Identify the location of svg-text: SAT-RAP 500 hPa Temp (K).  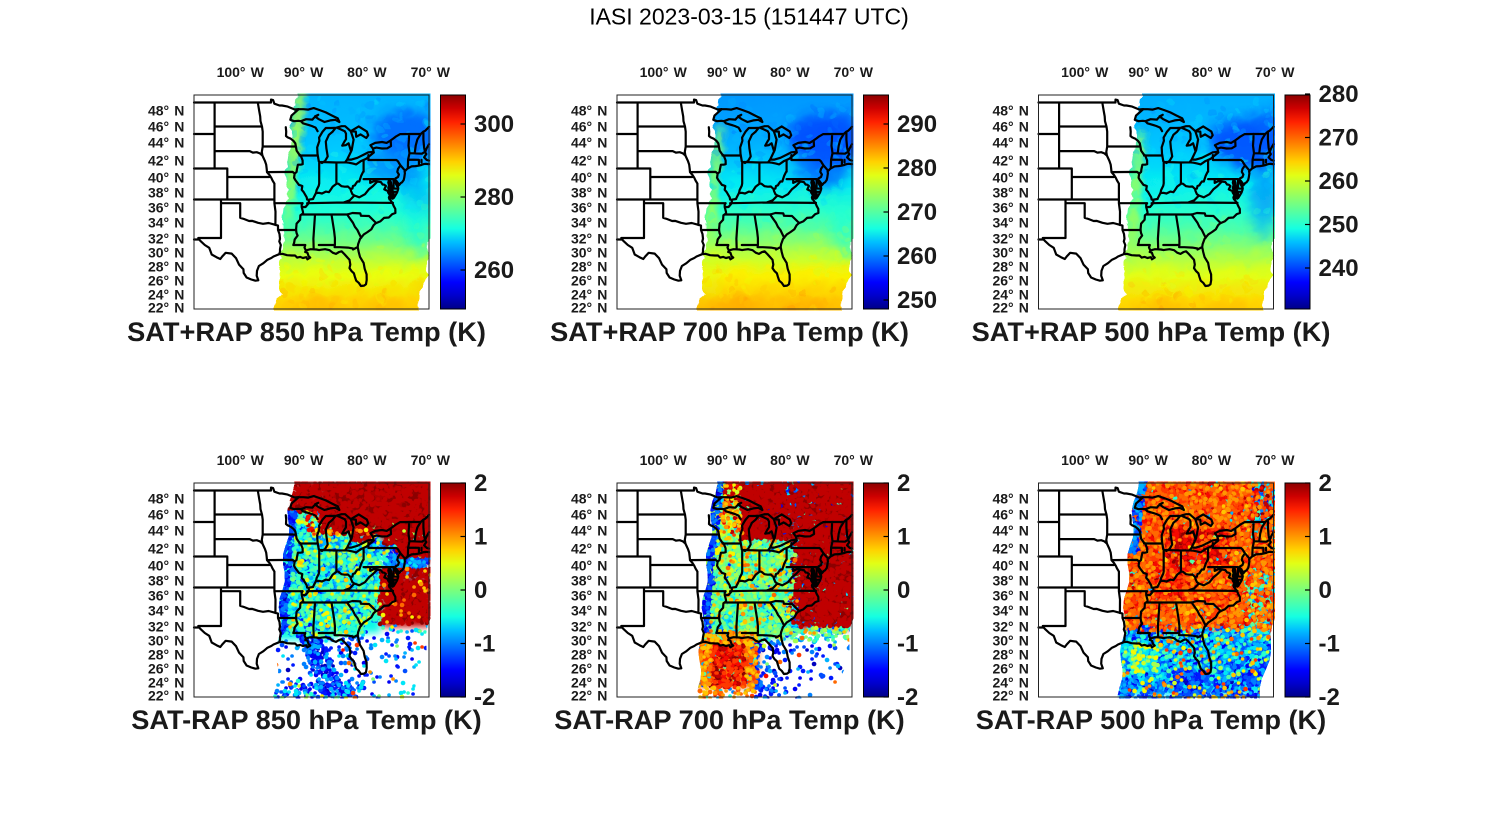
(1151, 719).